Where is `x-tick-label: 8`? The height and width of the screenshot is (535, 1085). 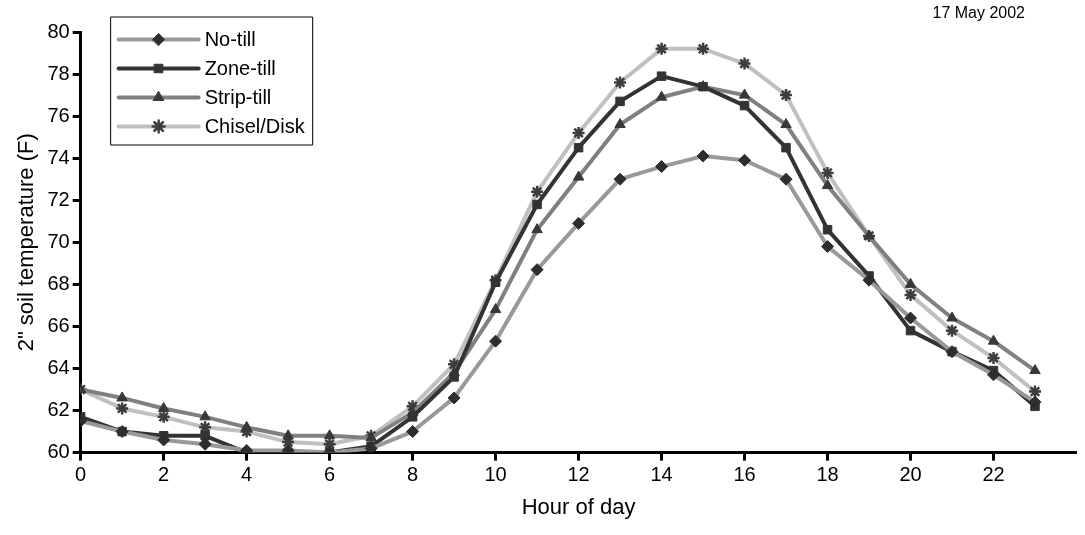 x-tick-label: 8 is located at coordinates (413, 474).